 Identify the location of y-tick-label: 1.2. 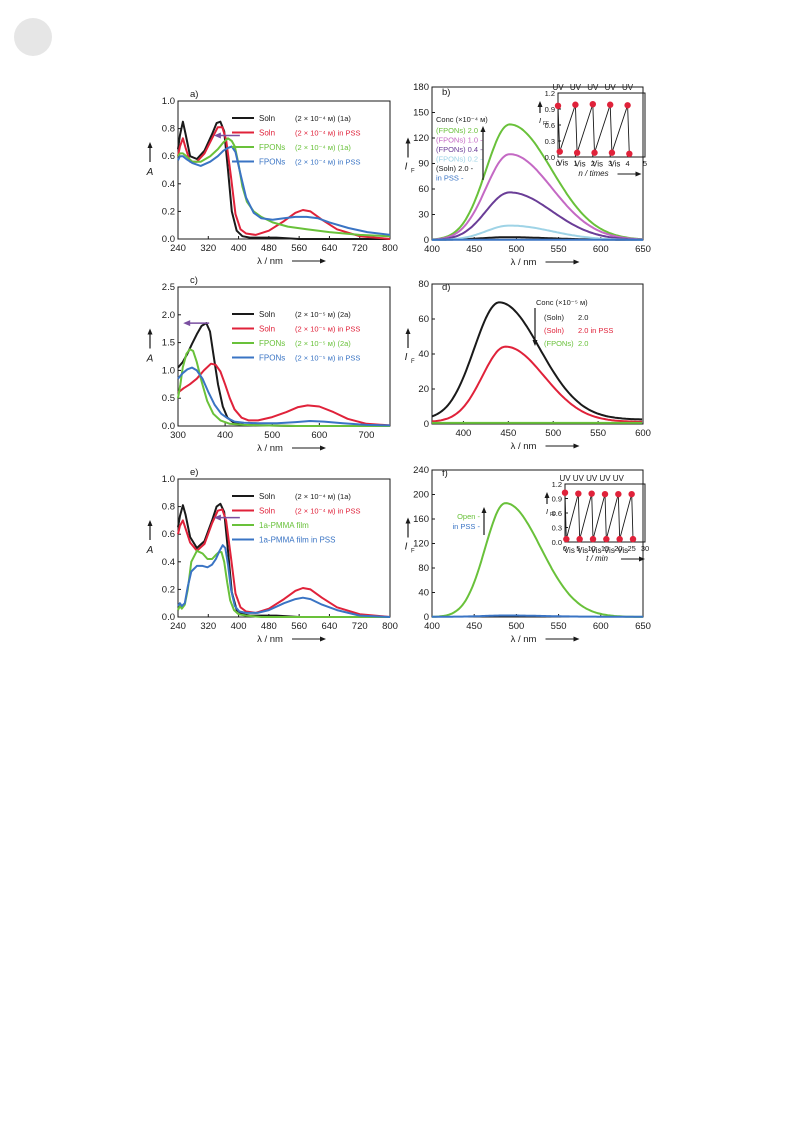
(557, 484).